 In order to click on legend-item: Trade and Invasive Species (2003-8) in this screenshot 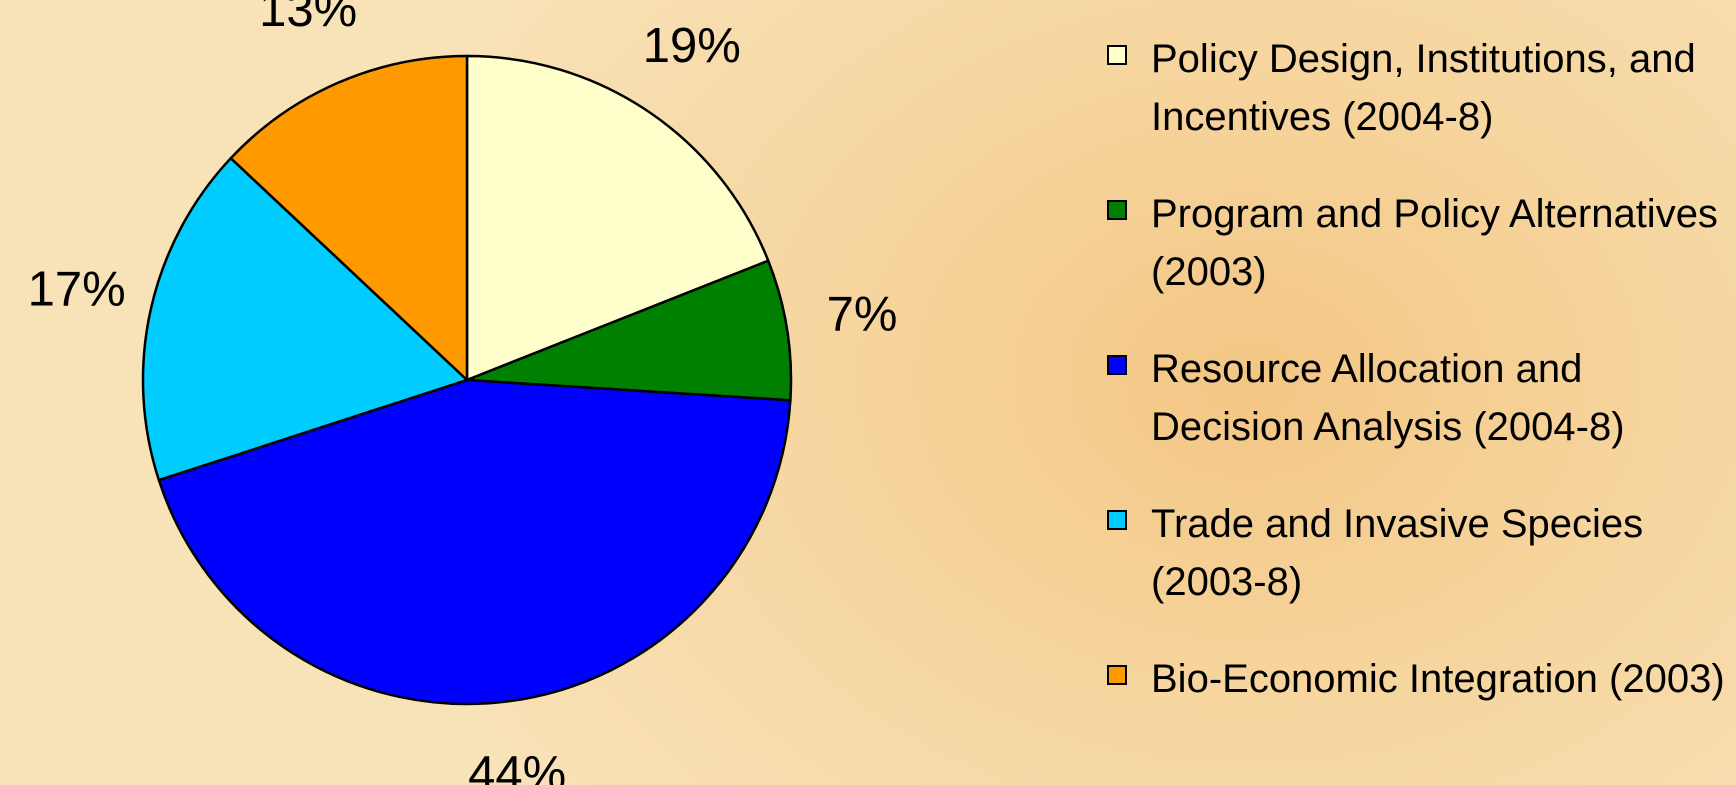, I will do `click(1419, 572)`.